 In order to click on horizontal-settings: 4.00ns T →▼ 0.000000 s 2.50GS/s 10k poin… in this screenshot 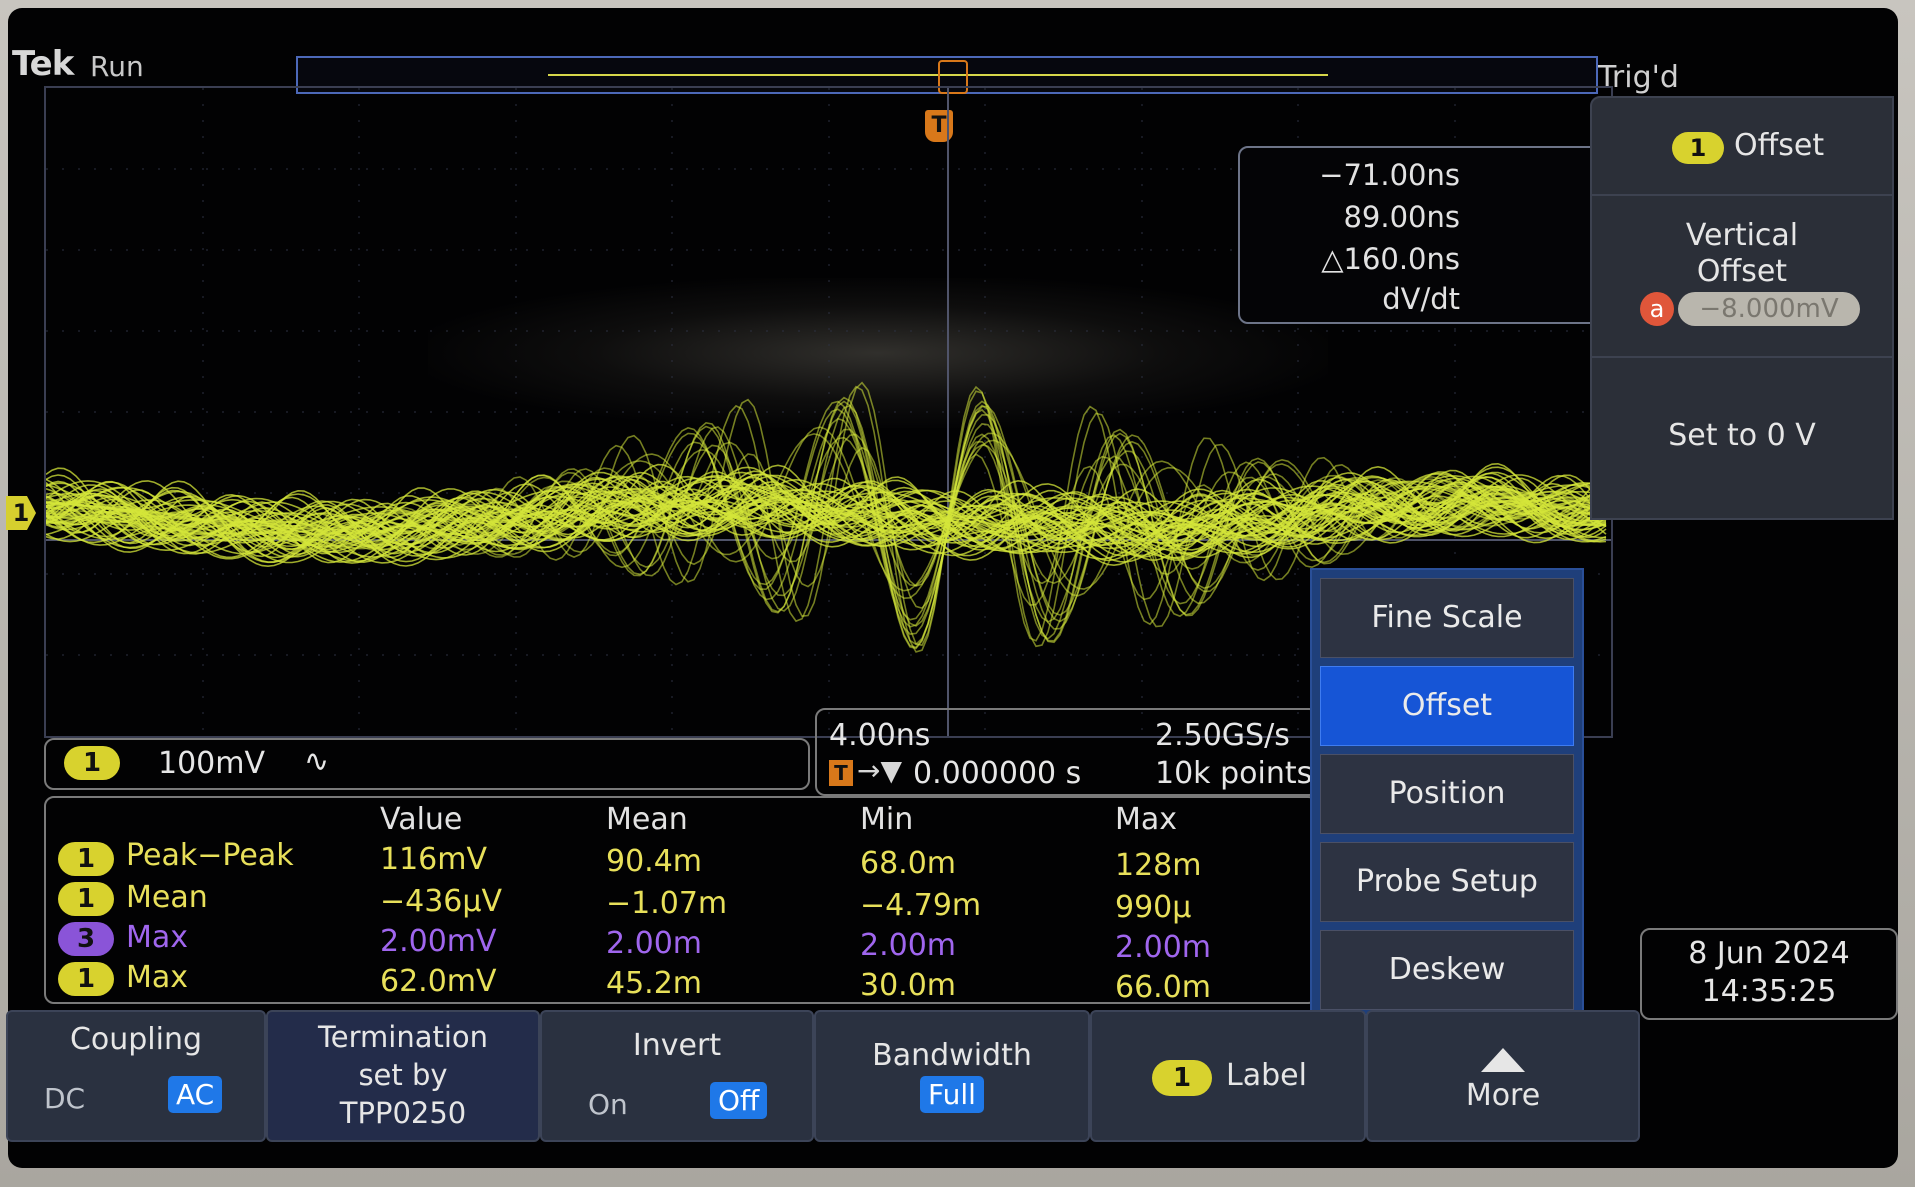, I will do `click(1067, 752)`.